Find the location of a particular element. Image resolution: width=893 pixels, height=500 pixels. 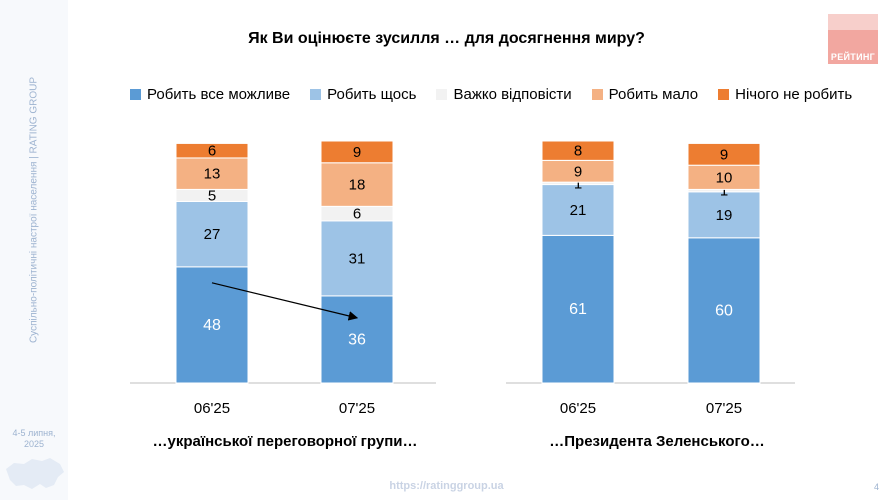

data-label: 19 is located at coordinates (724, 215).